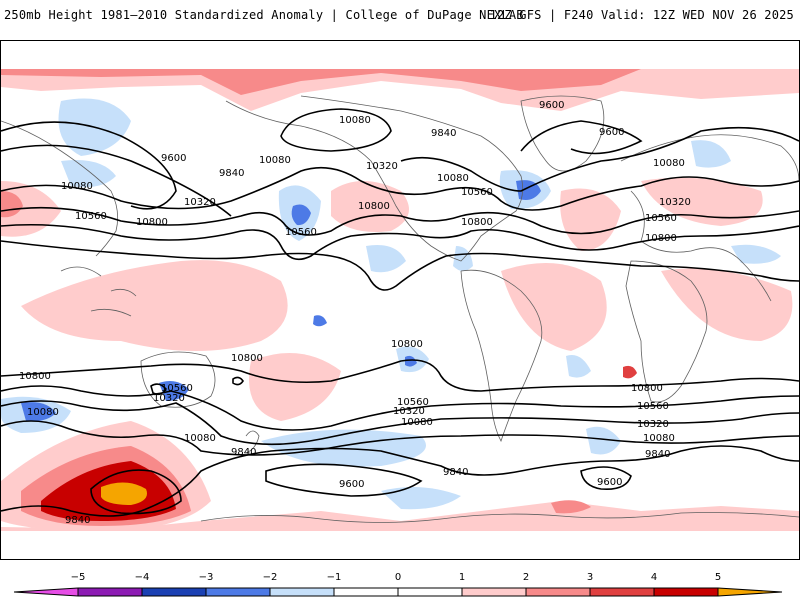 This screenshot has width=800, height=600. I want to click on colorbar-arrow-right, so click(750, 592).